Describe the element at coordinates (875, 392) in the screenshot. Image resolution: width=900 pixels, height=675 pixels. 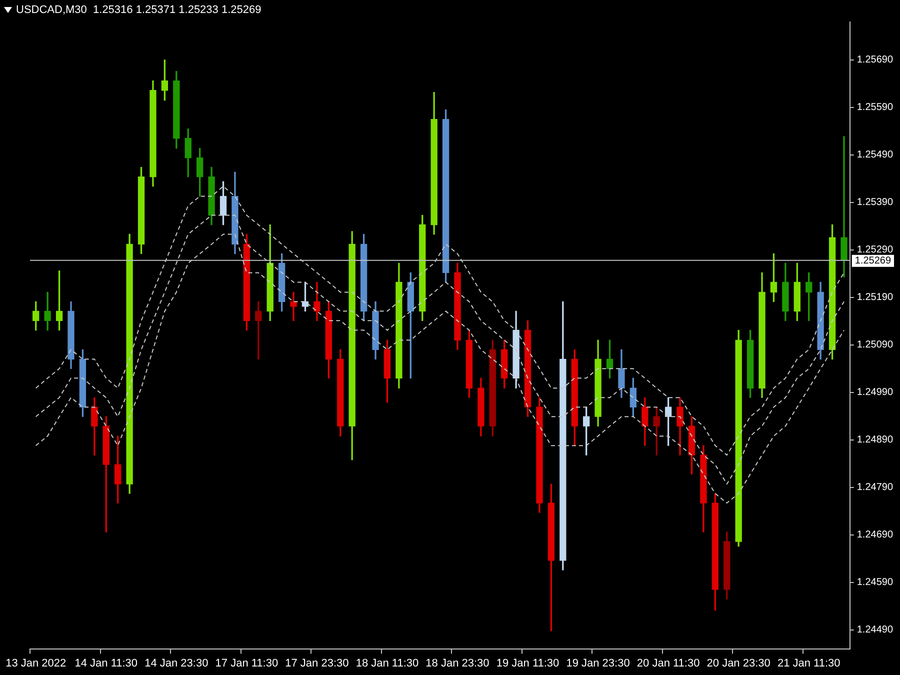
I see `y-tick-label: 1.24990` at that location.